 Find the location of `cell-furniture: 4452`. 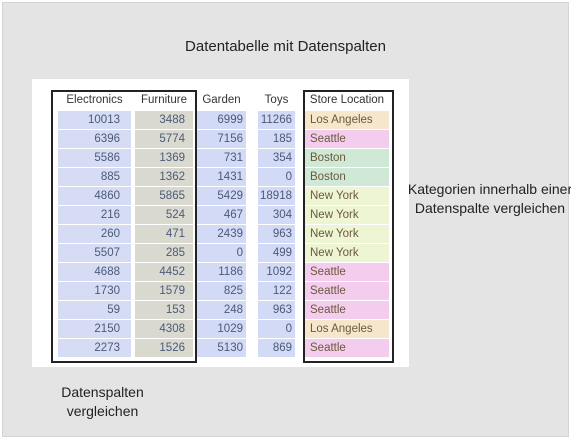

cell-furniture: 4452 is located at coordinates (164, 272).